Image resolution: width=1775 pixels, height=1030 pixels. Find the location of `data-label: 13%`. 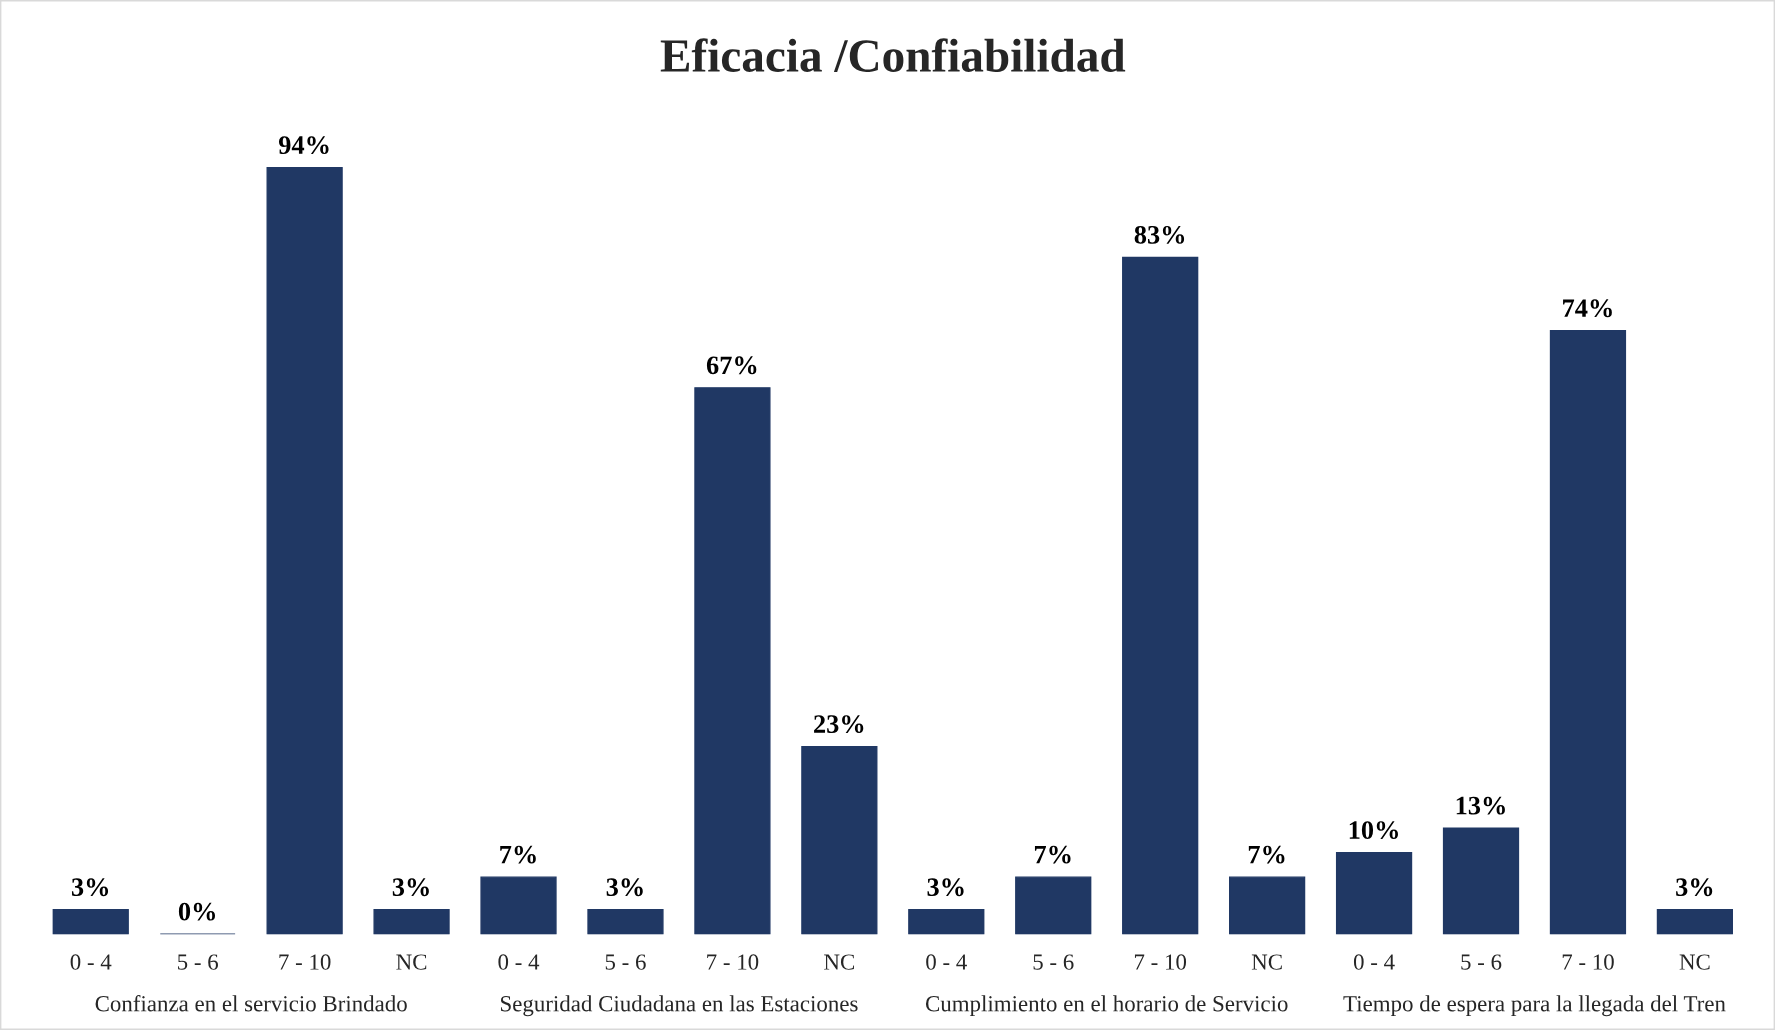

data-label: 13% is located at coordinates (1480, 805).